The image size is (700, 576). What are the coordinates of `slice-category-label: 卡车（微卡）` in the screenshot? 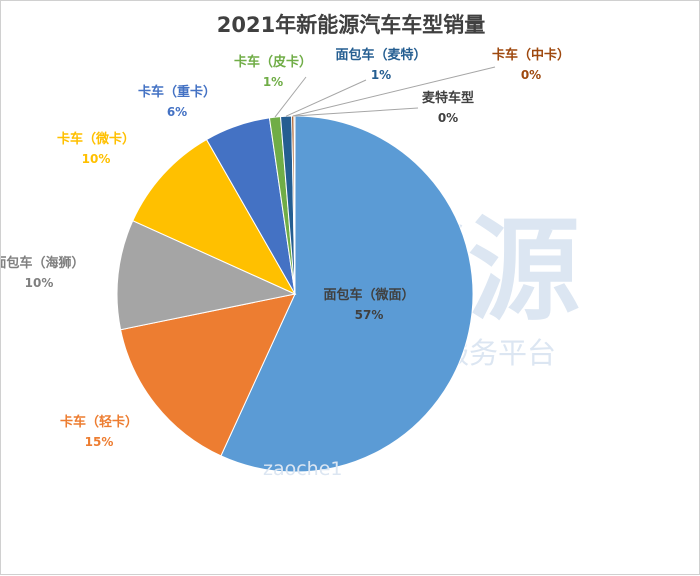 It's located at (96, 139).